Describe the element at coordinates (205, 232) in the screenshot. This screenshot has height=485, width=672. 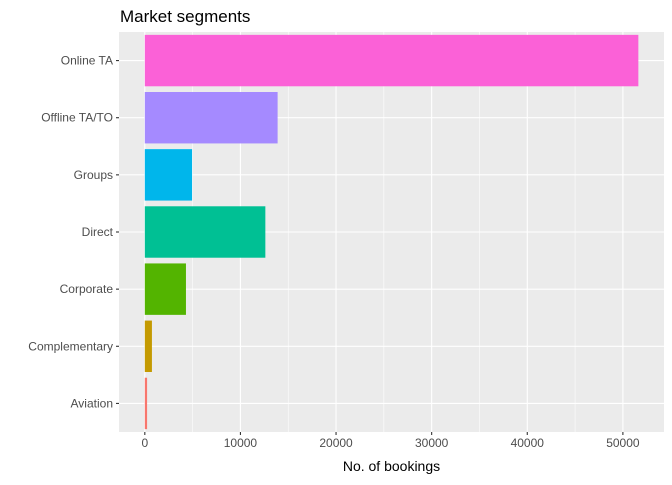
I see `bar-direct` at that location.